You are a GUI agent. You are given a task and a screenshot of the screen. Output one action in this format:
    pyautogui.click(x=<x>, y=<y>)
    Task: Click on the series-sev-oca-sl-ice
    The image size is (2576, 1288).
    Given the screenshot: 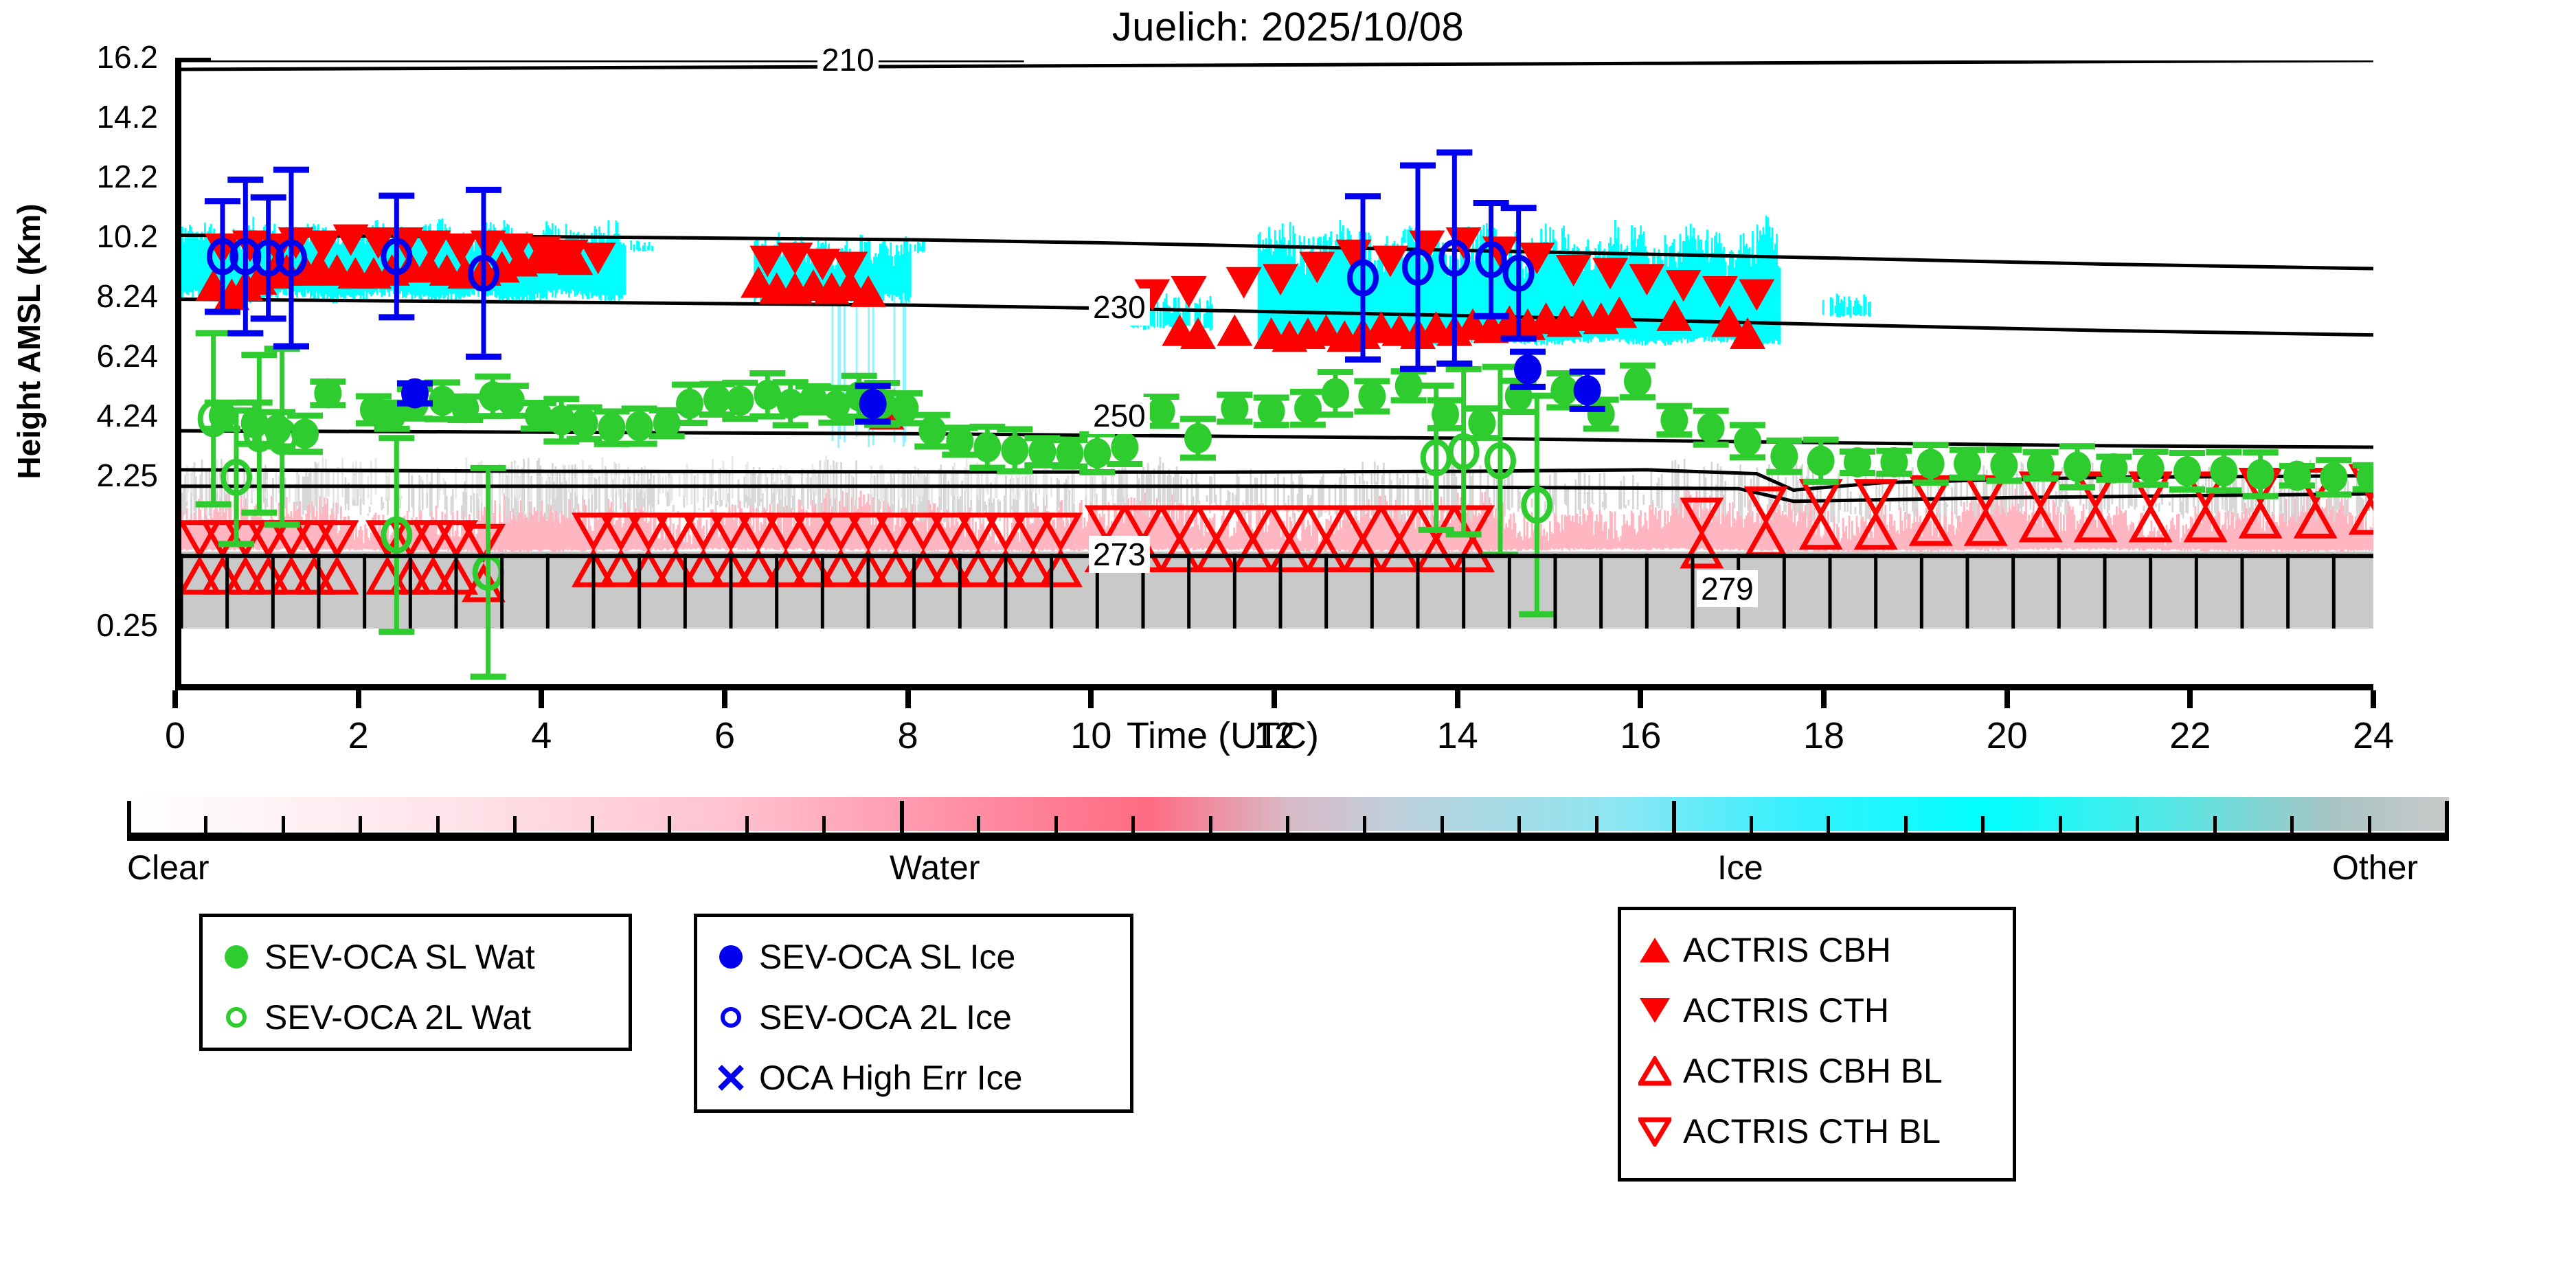 What is the action you would take?
    pyautogui.click(x=1001, y=386)
    